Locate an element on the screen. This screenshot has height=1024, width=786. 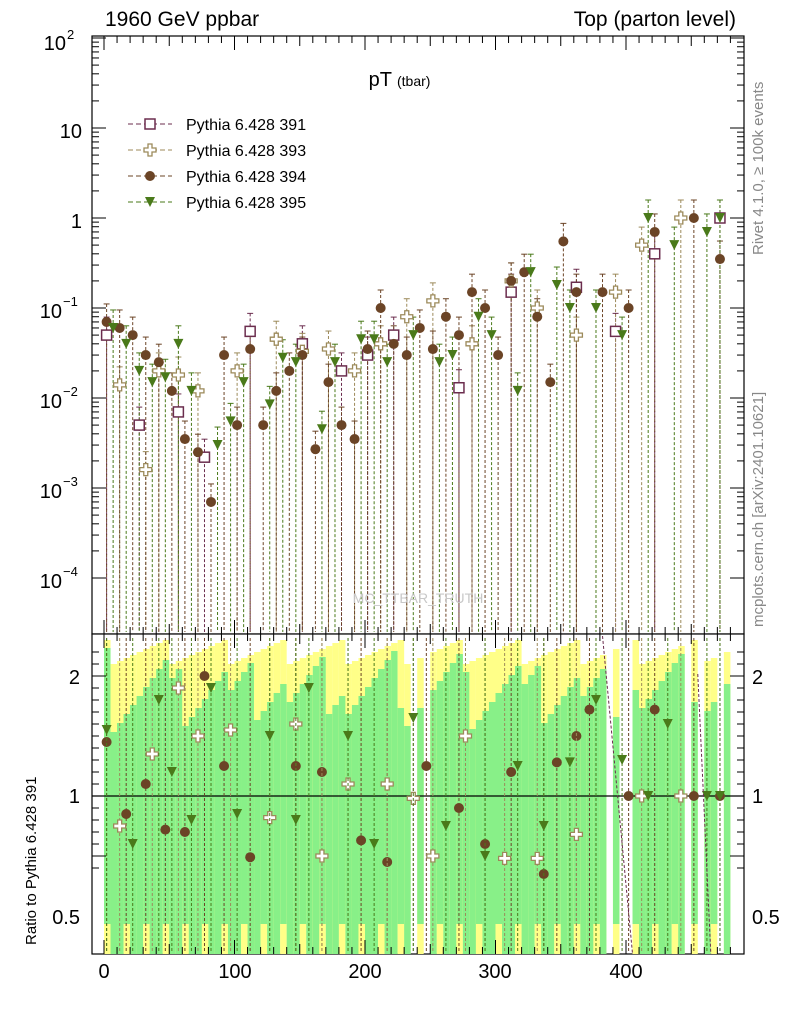
ratio-reference-stroke is located at coordinates (704, 814).